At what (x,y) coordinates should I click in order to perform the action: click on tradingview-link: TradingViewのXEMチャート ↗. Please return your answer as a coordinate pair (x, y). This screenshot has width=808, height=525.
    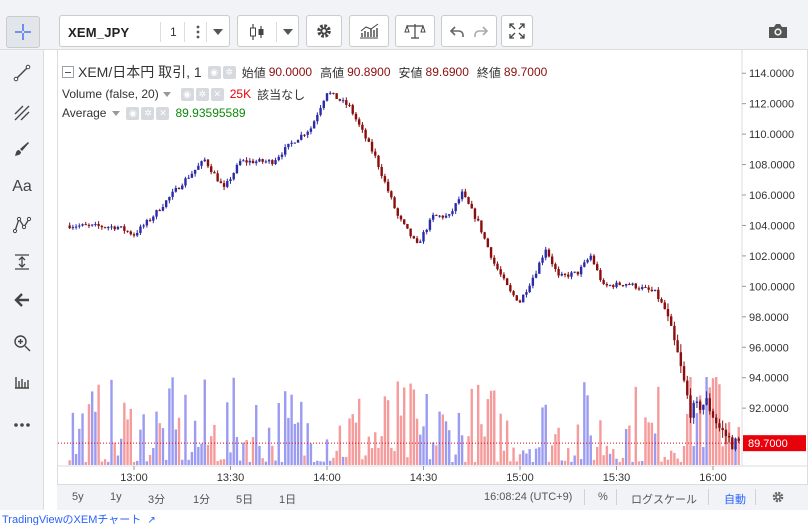
    Looking at the image, I should click on (79, 518).